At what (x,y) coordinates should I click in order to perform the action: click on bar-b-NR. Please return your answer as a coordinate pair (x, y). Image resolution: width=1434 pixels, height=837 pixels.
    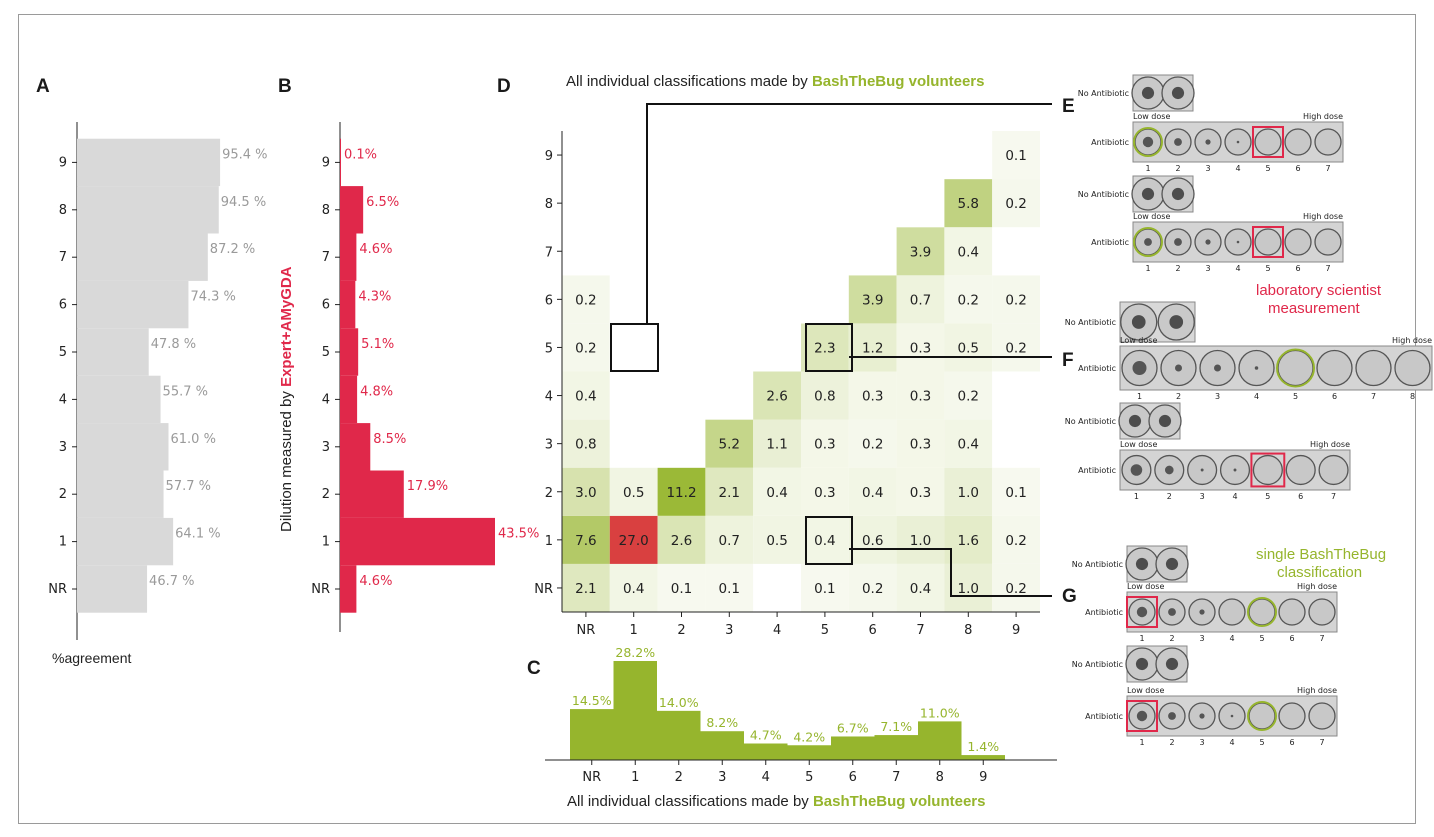
    Looking at the image, I should click on (348, 589).